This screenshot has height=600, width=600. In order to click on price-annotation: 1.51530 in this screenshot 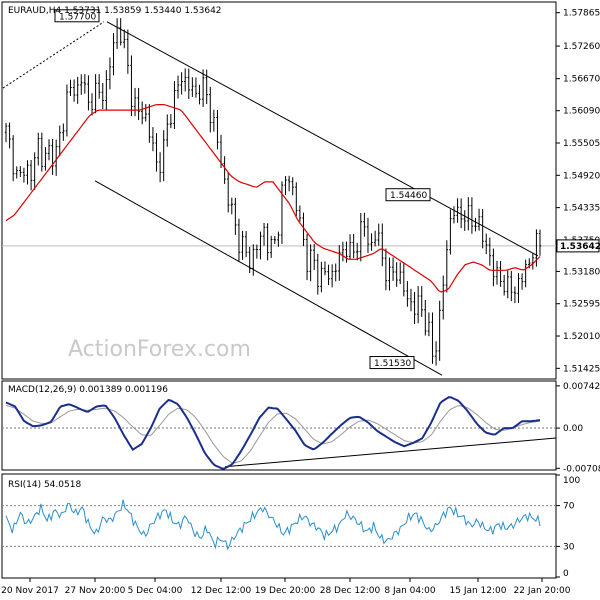, I will do `click(392, 363)`.